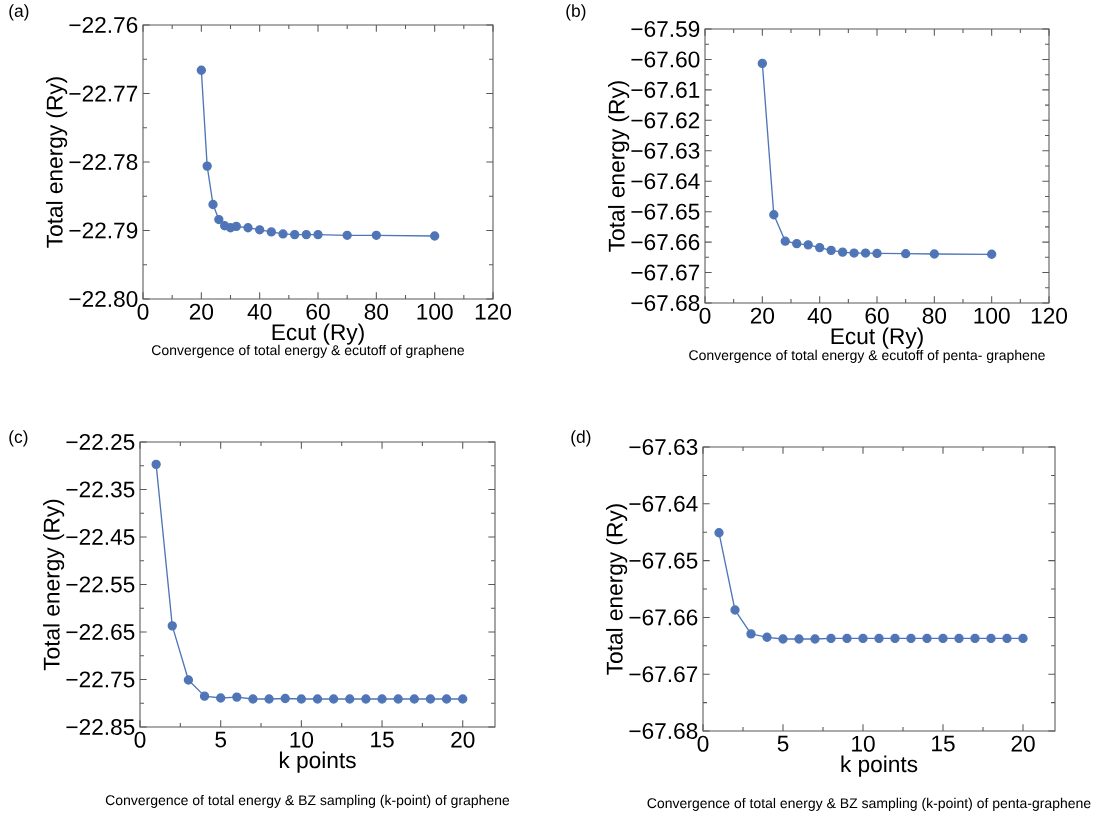 Image resolution: width=1093 pixels, height=818 pixels. What do you see at coordinates (103, 162) in the screenshot?
I see `y-tick-label: −22.78` at bounding box center [103, 162].